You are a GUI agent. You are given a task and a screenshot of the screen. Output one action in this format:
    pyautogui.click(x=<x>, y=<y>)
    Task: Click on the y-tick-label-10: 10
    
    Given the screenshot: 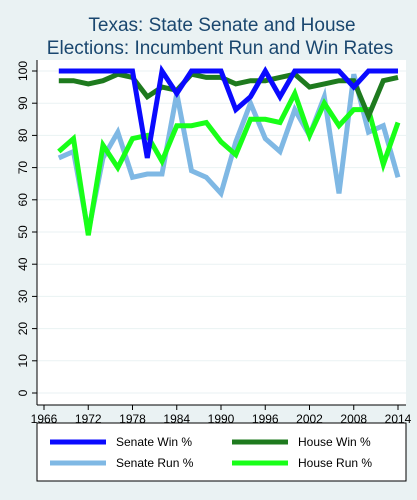 What is the action you would take?
    pyautogui.click(x=23, y=361)
    